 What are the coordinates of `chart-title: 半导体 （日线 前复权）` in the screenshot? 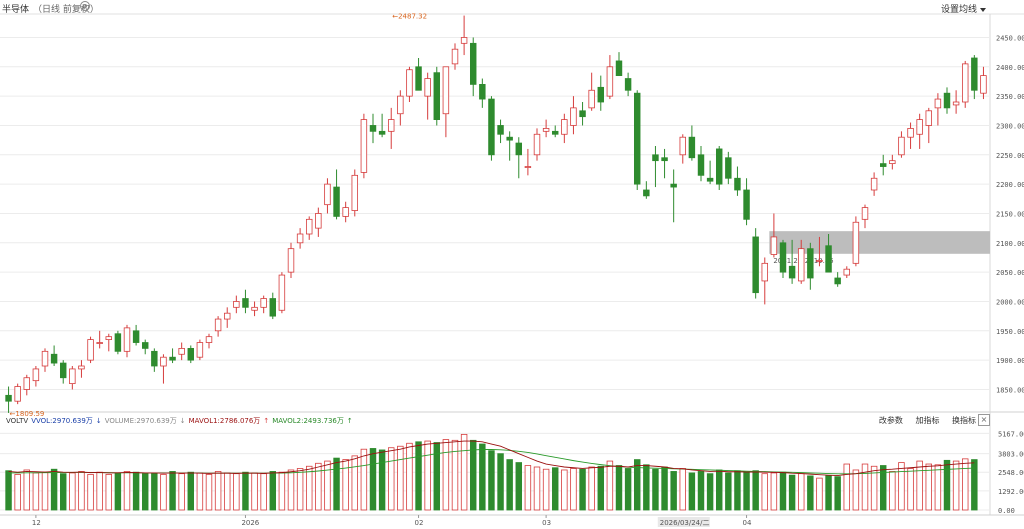 It's located at (50, 8).